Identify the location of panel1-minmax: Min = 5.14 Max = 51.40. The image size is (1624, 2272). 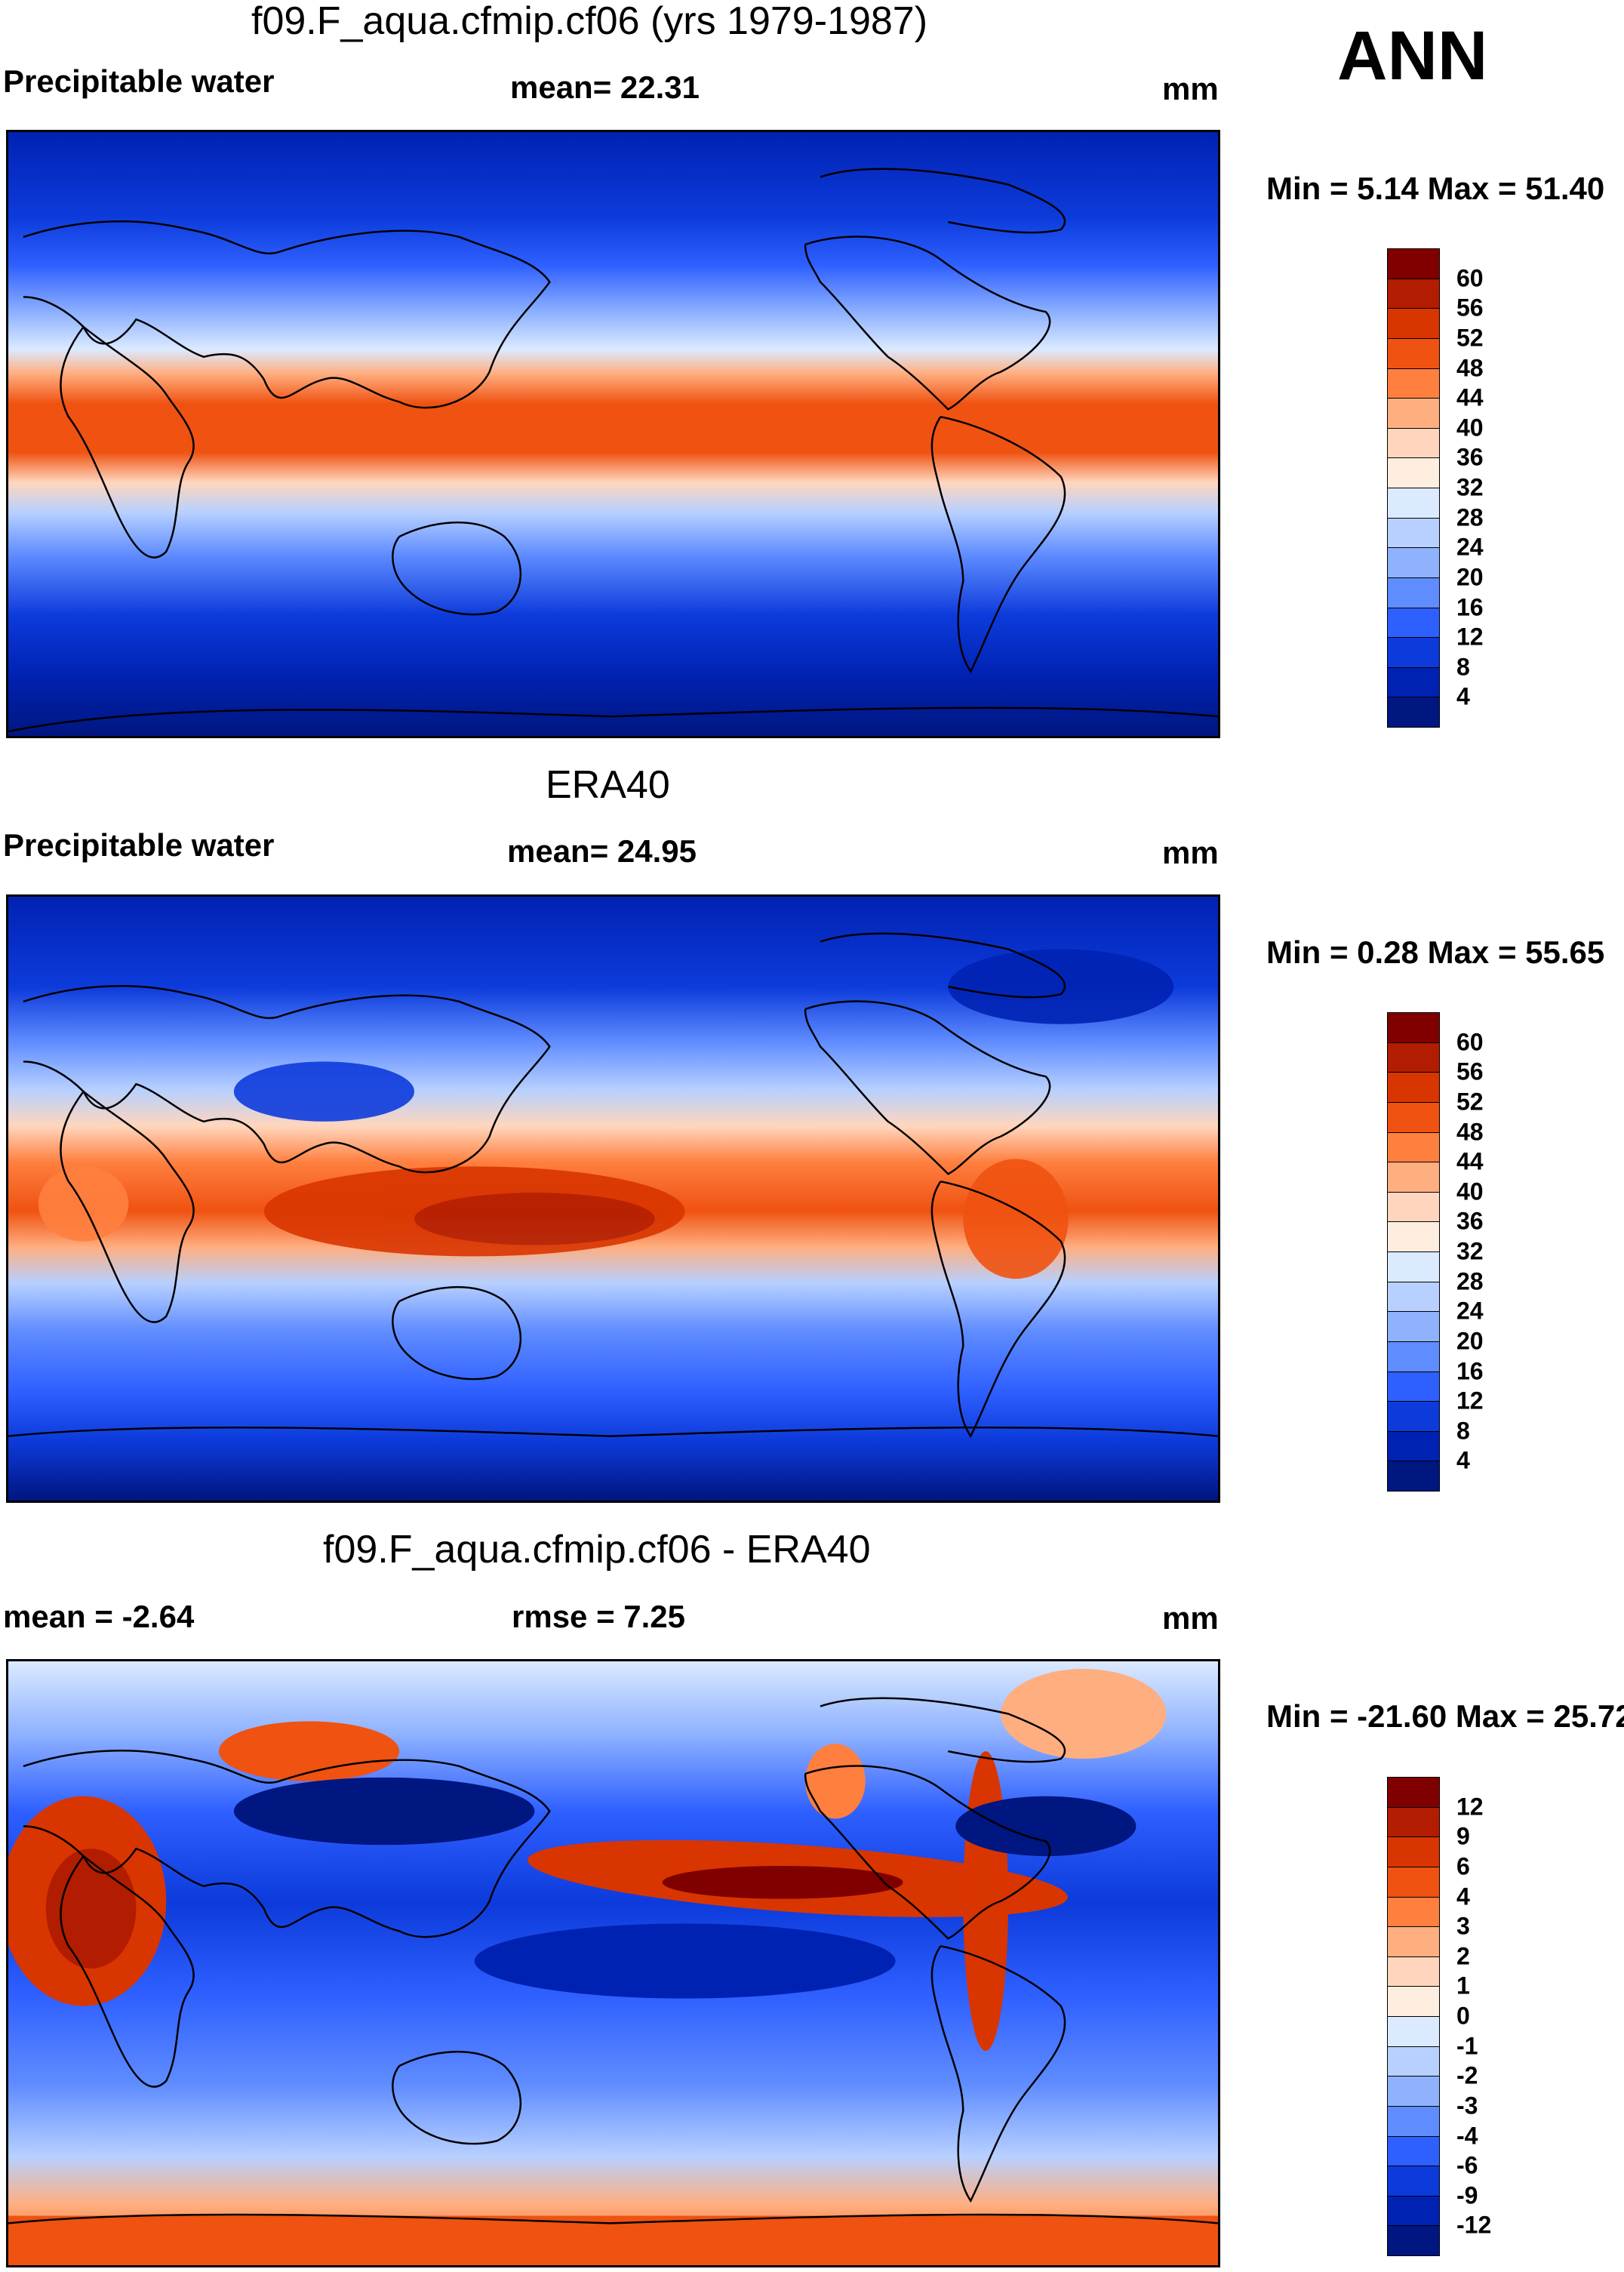
(1435, 188).